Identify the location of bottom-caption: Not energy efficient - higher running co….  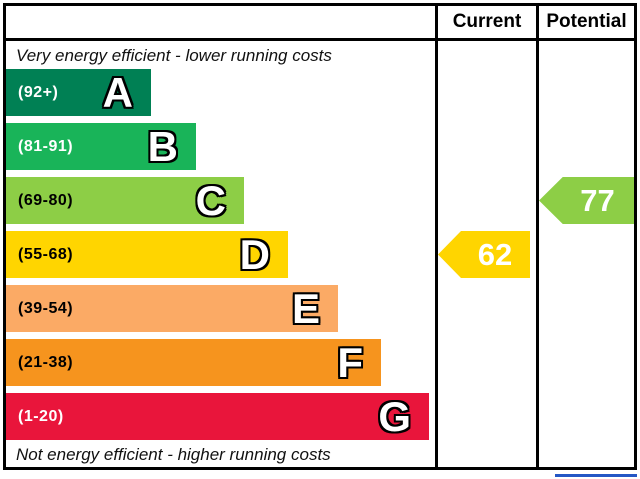
(173, 454).